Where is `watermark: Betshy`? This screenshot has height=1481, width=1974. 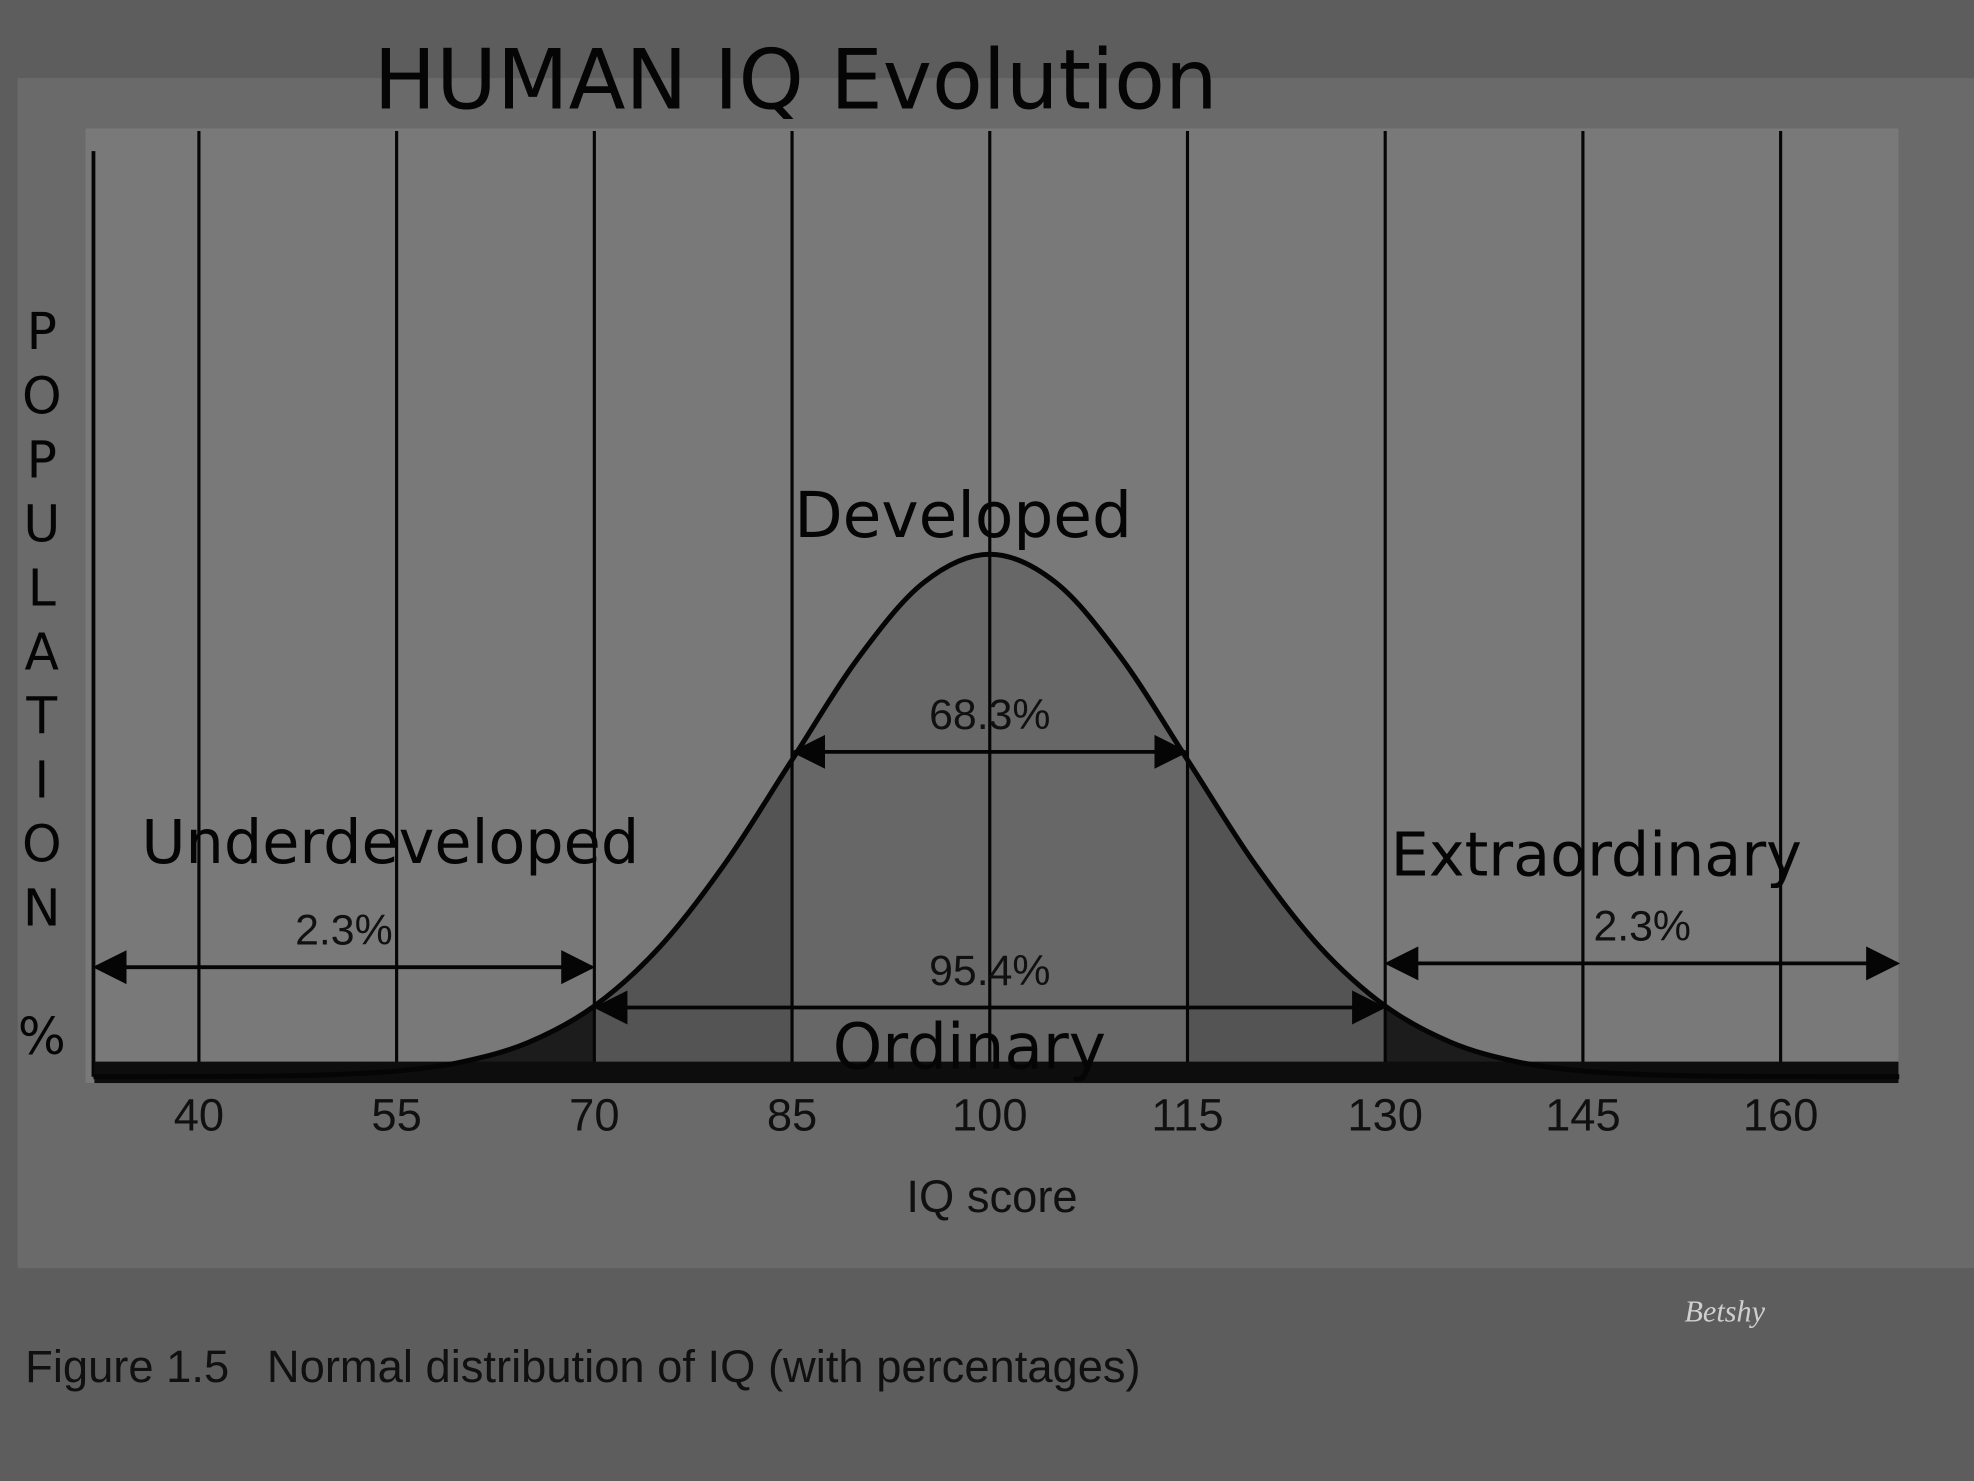 watermark: Betshy is located at coordinates (1724, 1312).